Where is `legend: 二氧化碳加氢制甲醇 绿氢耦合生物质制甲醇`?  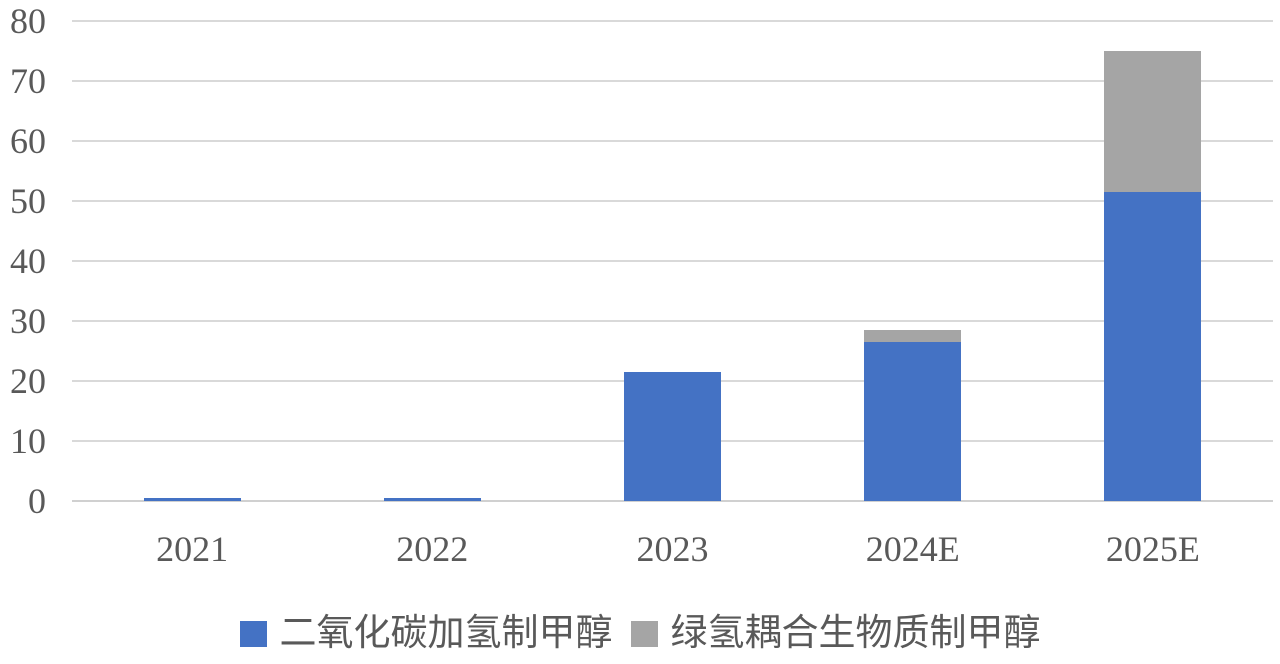 legend: 二氧化碳加氢制甲醇 绿氢耦合生物质制甲醇 is located at coordinates (640, 634).